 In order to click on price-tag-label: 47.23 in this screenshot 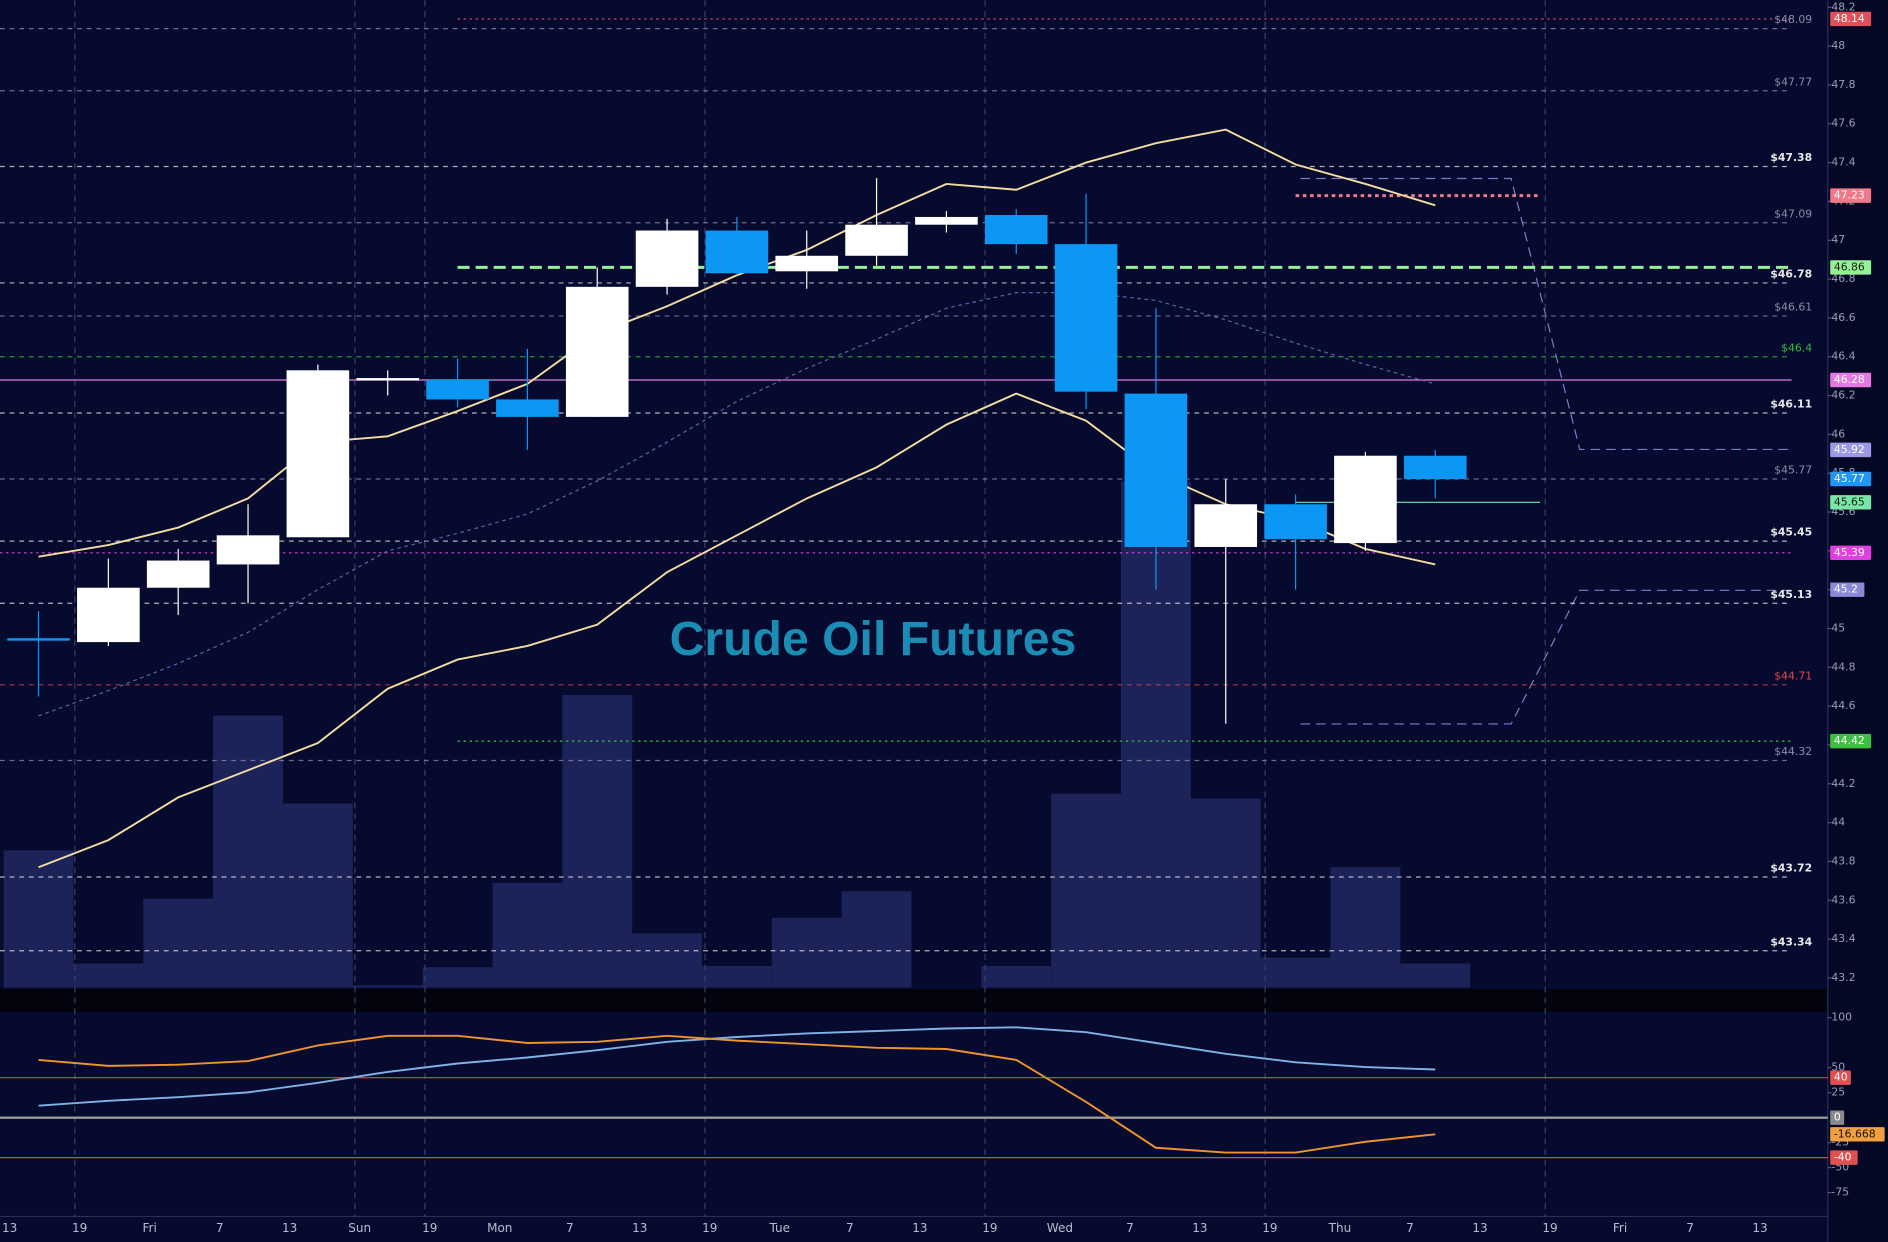, I will do `click(1849, 195)`.